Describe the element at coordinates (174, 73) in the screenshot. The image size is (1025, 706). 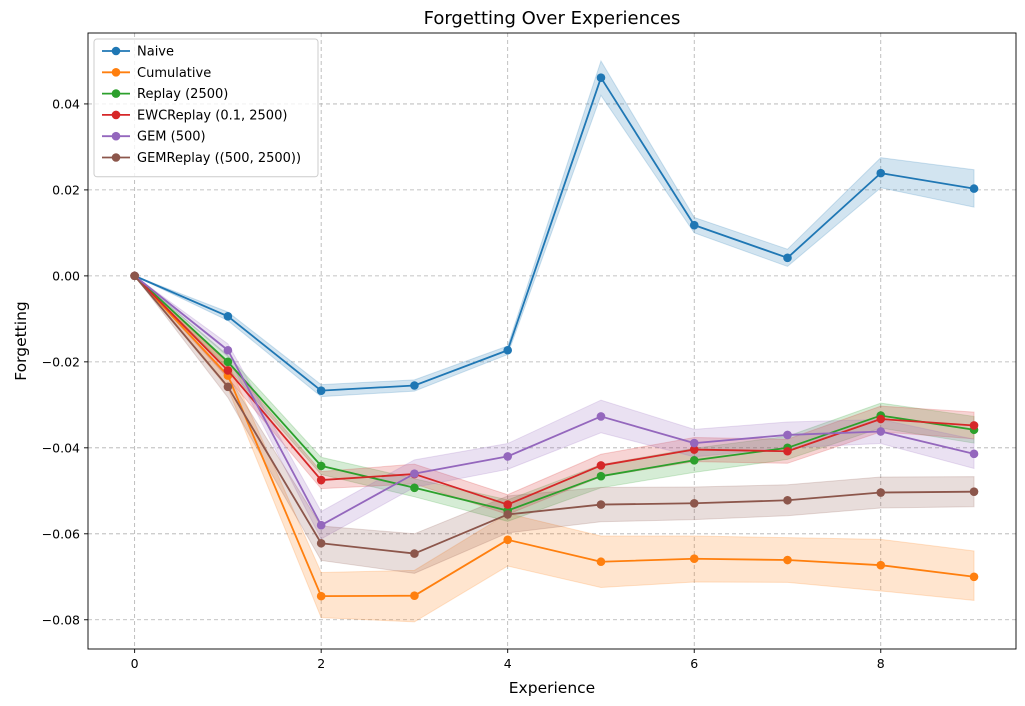
I see `legend-label: Cumulative` at that location.